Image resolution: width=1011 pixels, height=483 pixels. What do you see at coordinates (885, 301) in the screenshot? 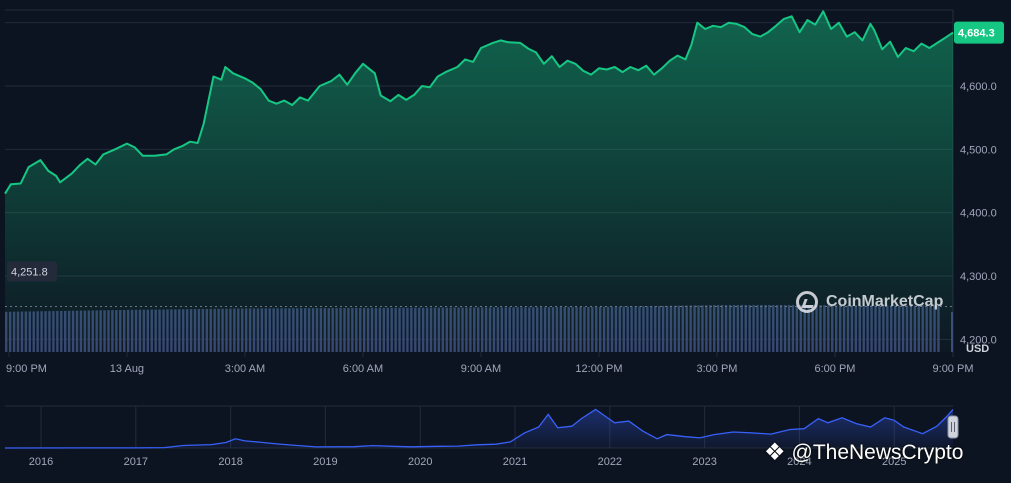
I see `coinmarketcap-text: CoinMarketCap` at bounding box center [885, 301].